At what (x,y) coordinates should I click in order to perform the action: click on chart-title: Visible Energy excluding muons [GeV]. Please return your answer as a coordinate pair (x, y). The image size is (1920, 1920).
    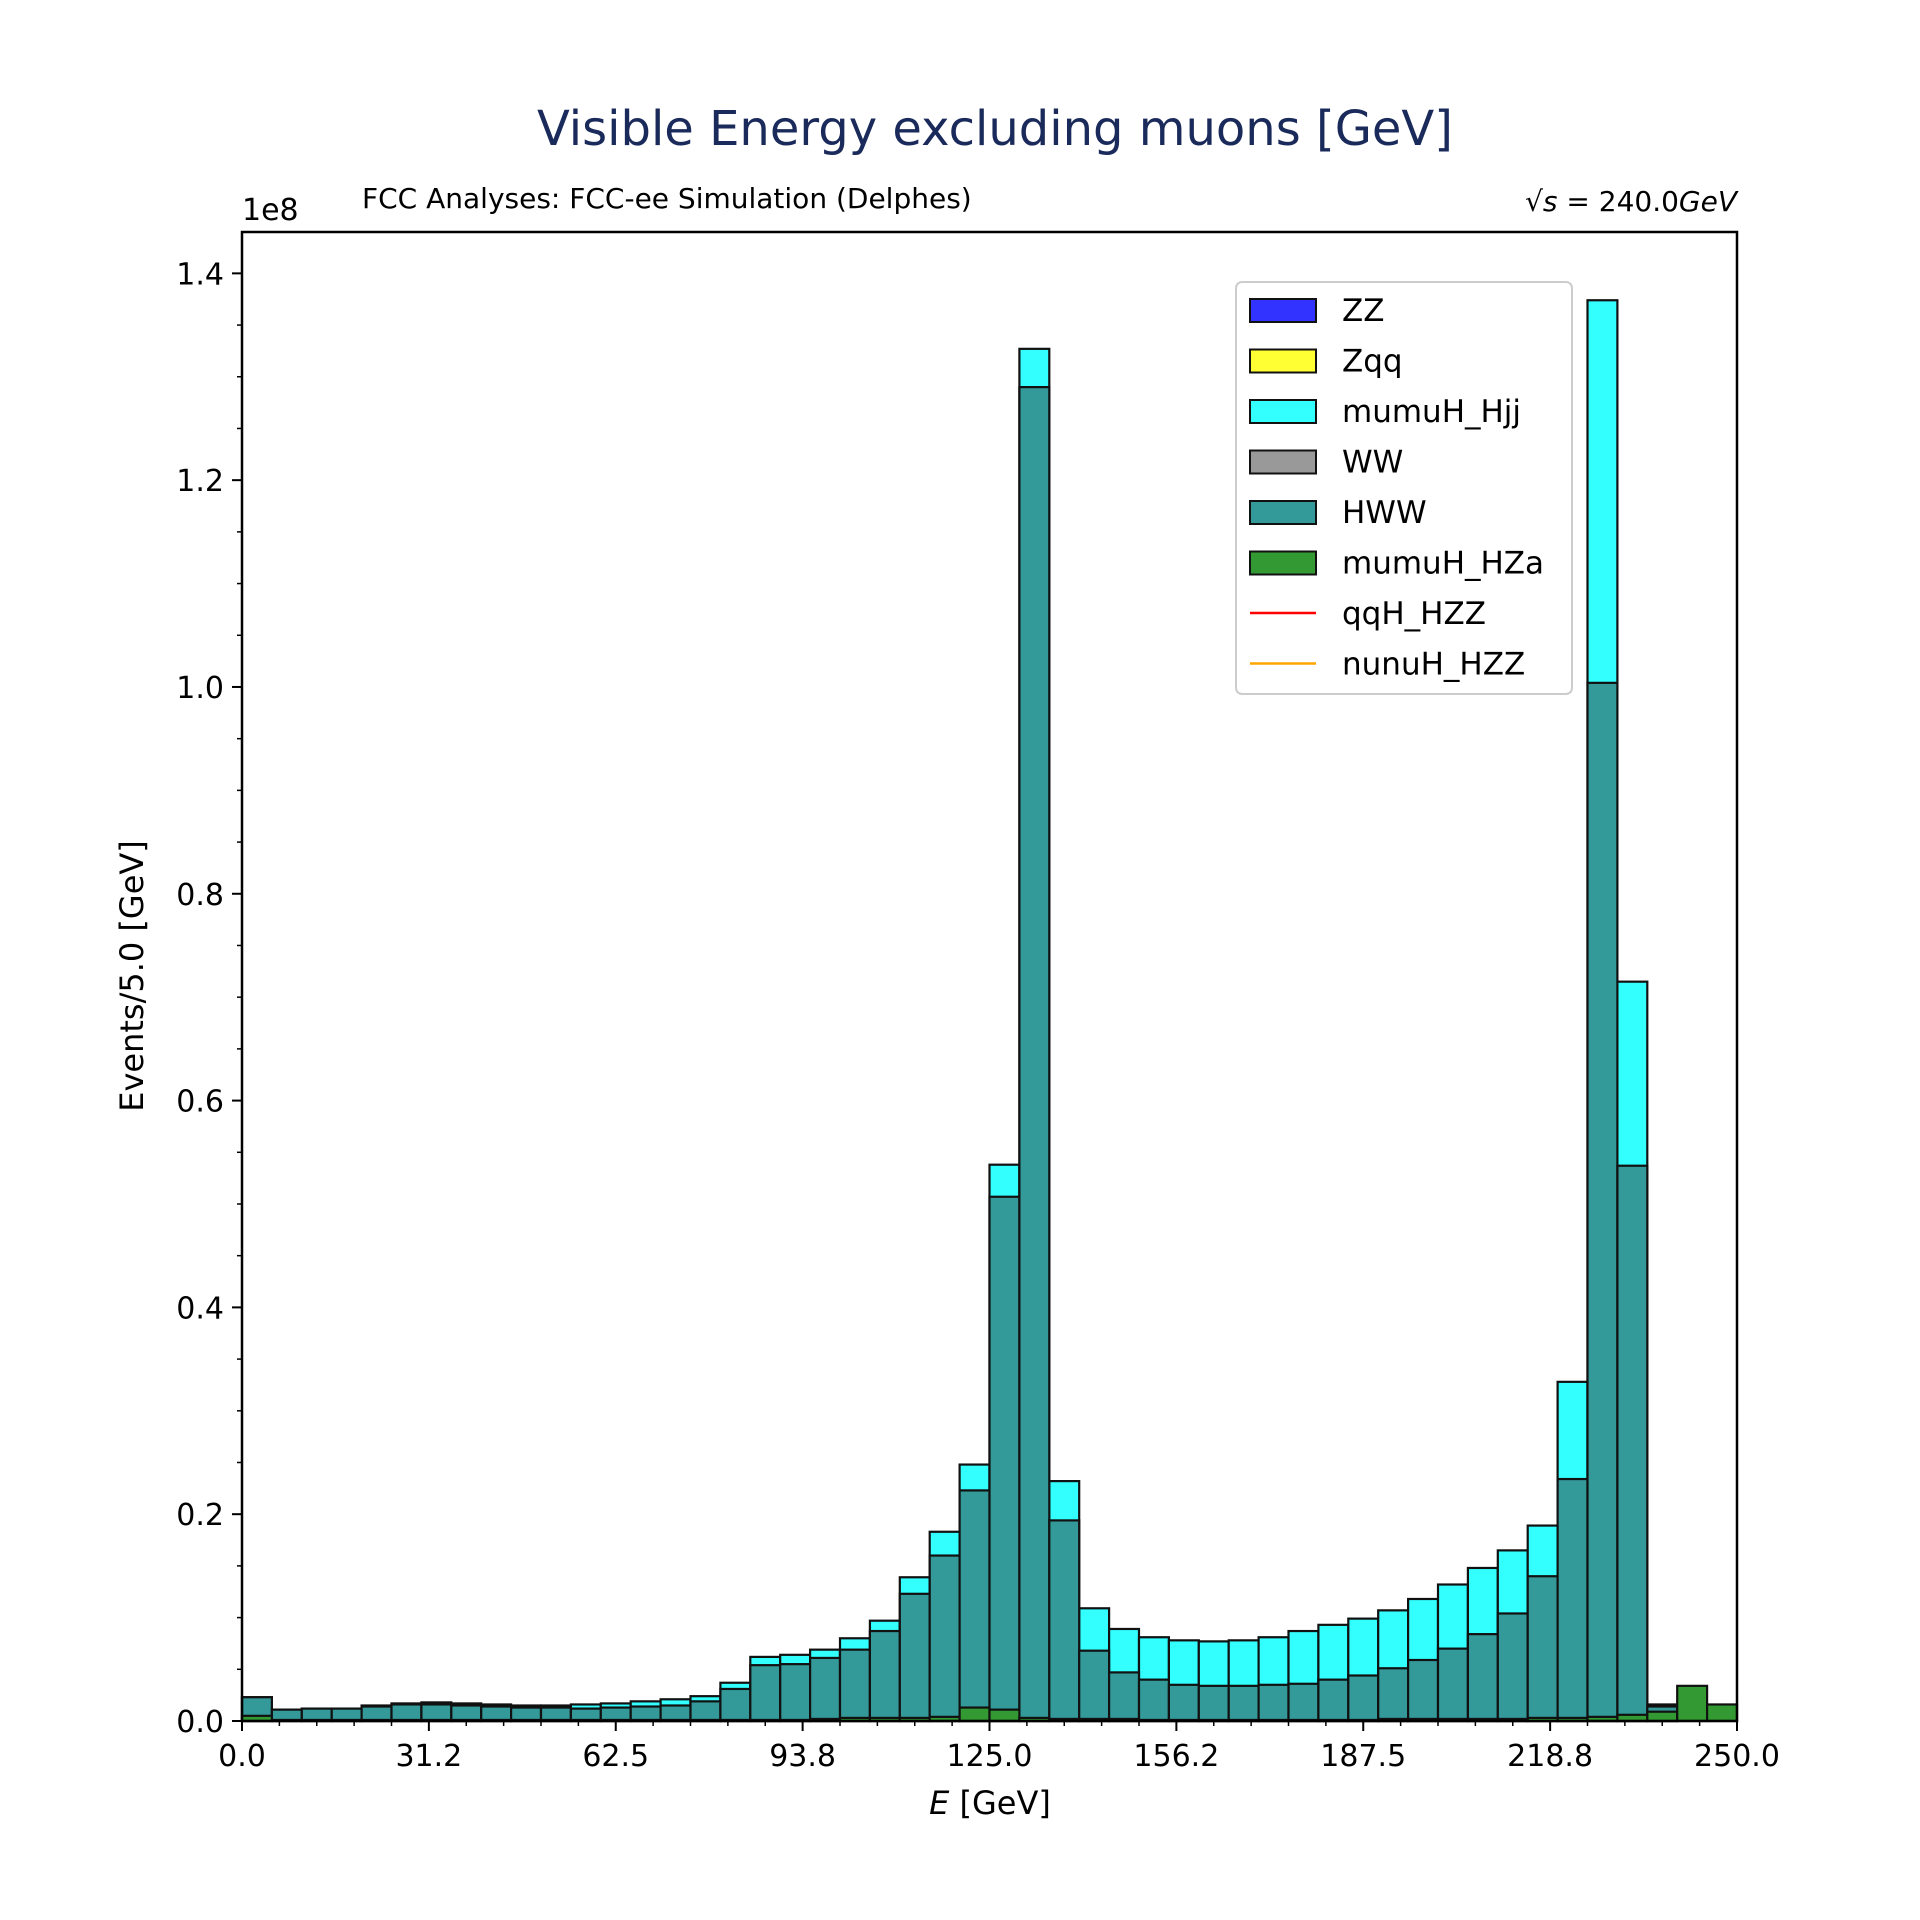
    Looking at the image, I should click on (995, 129).